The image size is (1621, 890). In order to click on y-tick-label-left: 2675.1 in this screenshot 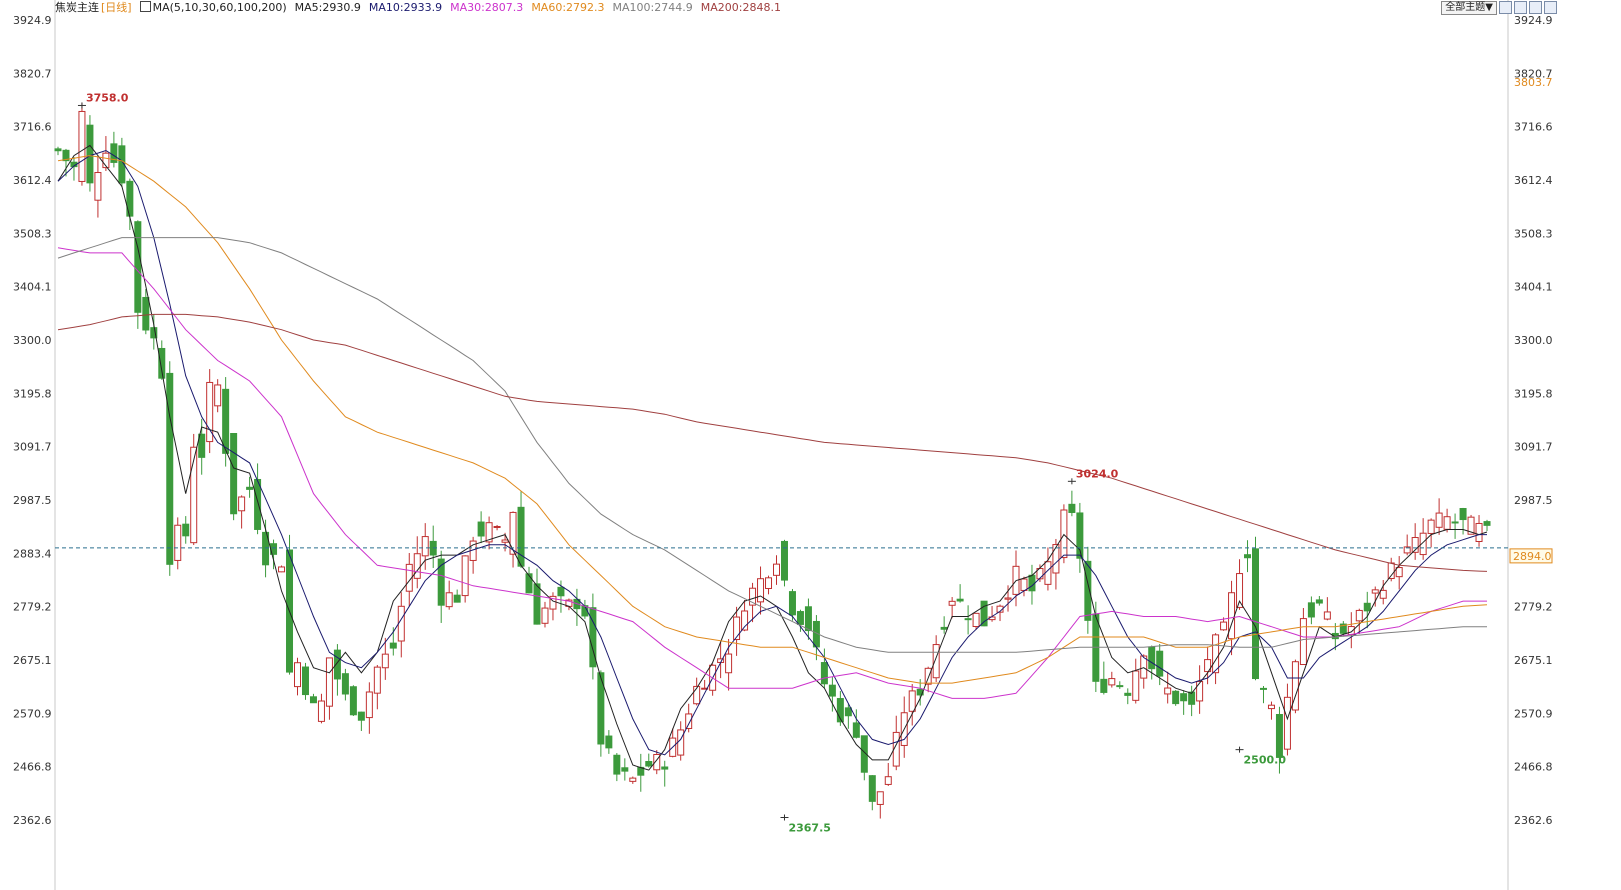, I will do `click(32, 660)`.